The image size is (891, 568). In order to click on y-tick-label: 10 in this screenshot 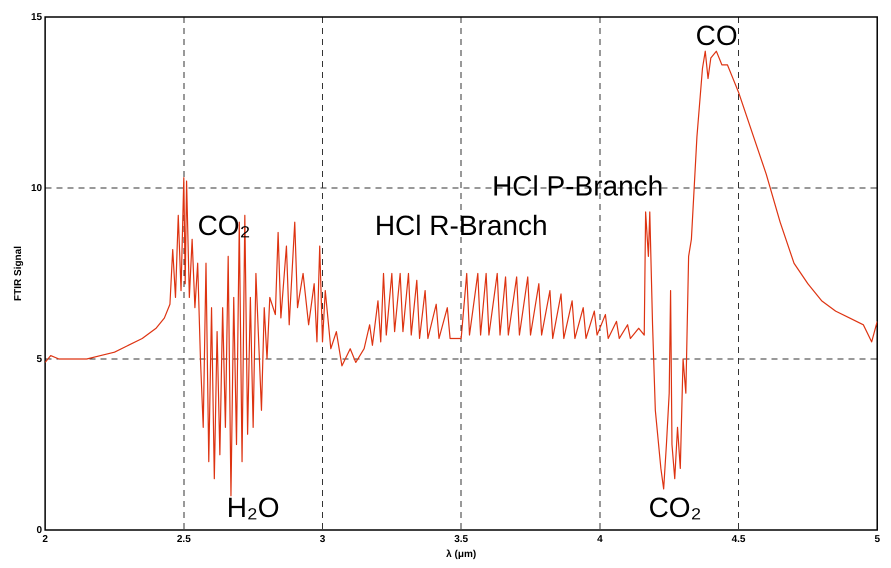, I will do `click(37, 188)`.